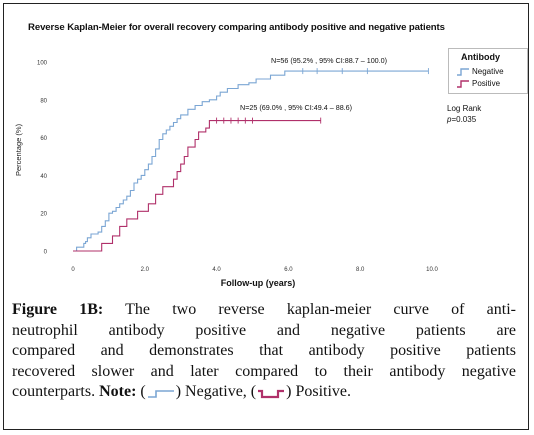  What do you see at coordinates (486, 83) in the screenshot?
I see `legend-label-positive: Positive` at bounding box center [486, 83].